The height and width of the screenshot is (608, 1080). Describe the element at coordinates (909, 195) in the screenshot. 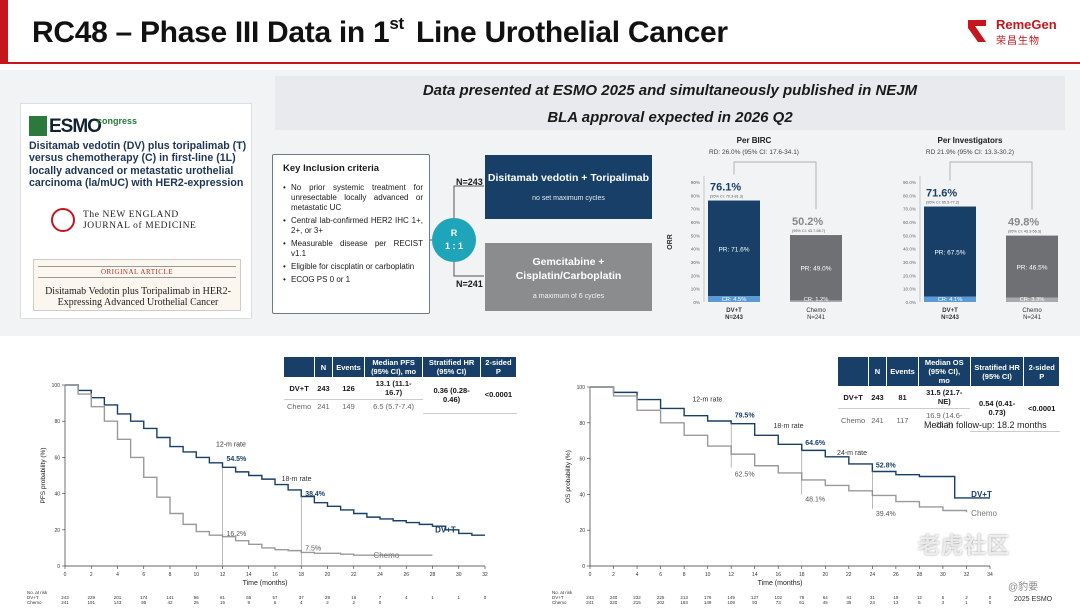

I see `y-tick-label: 80.0%` at that location.